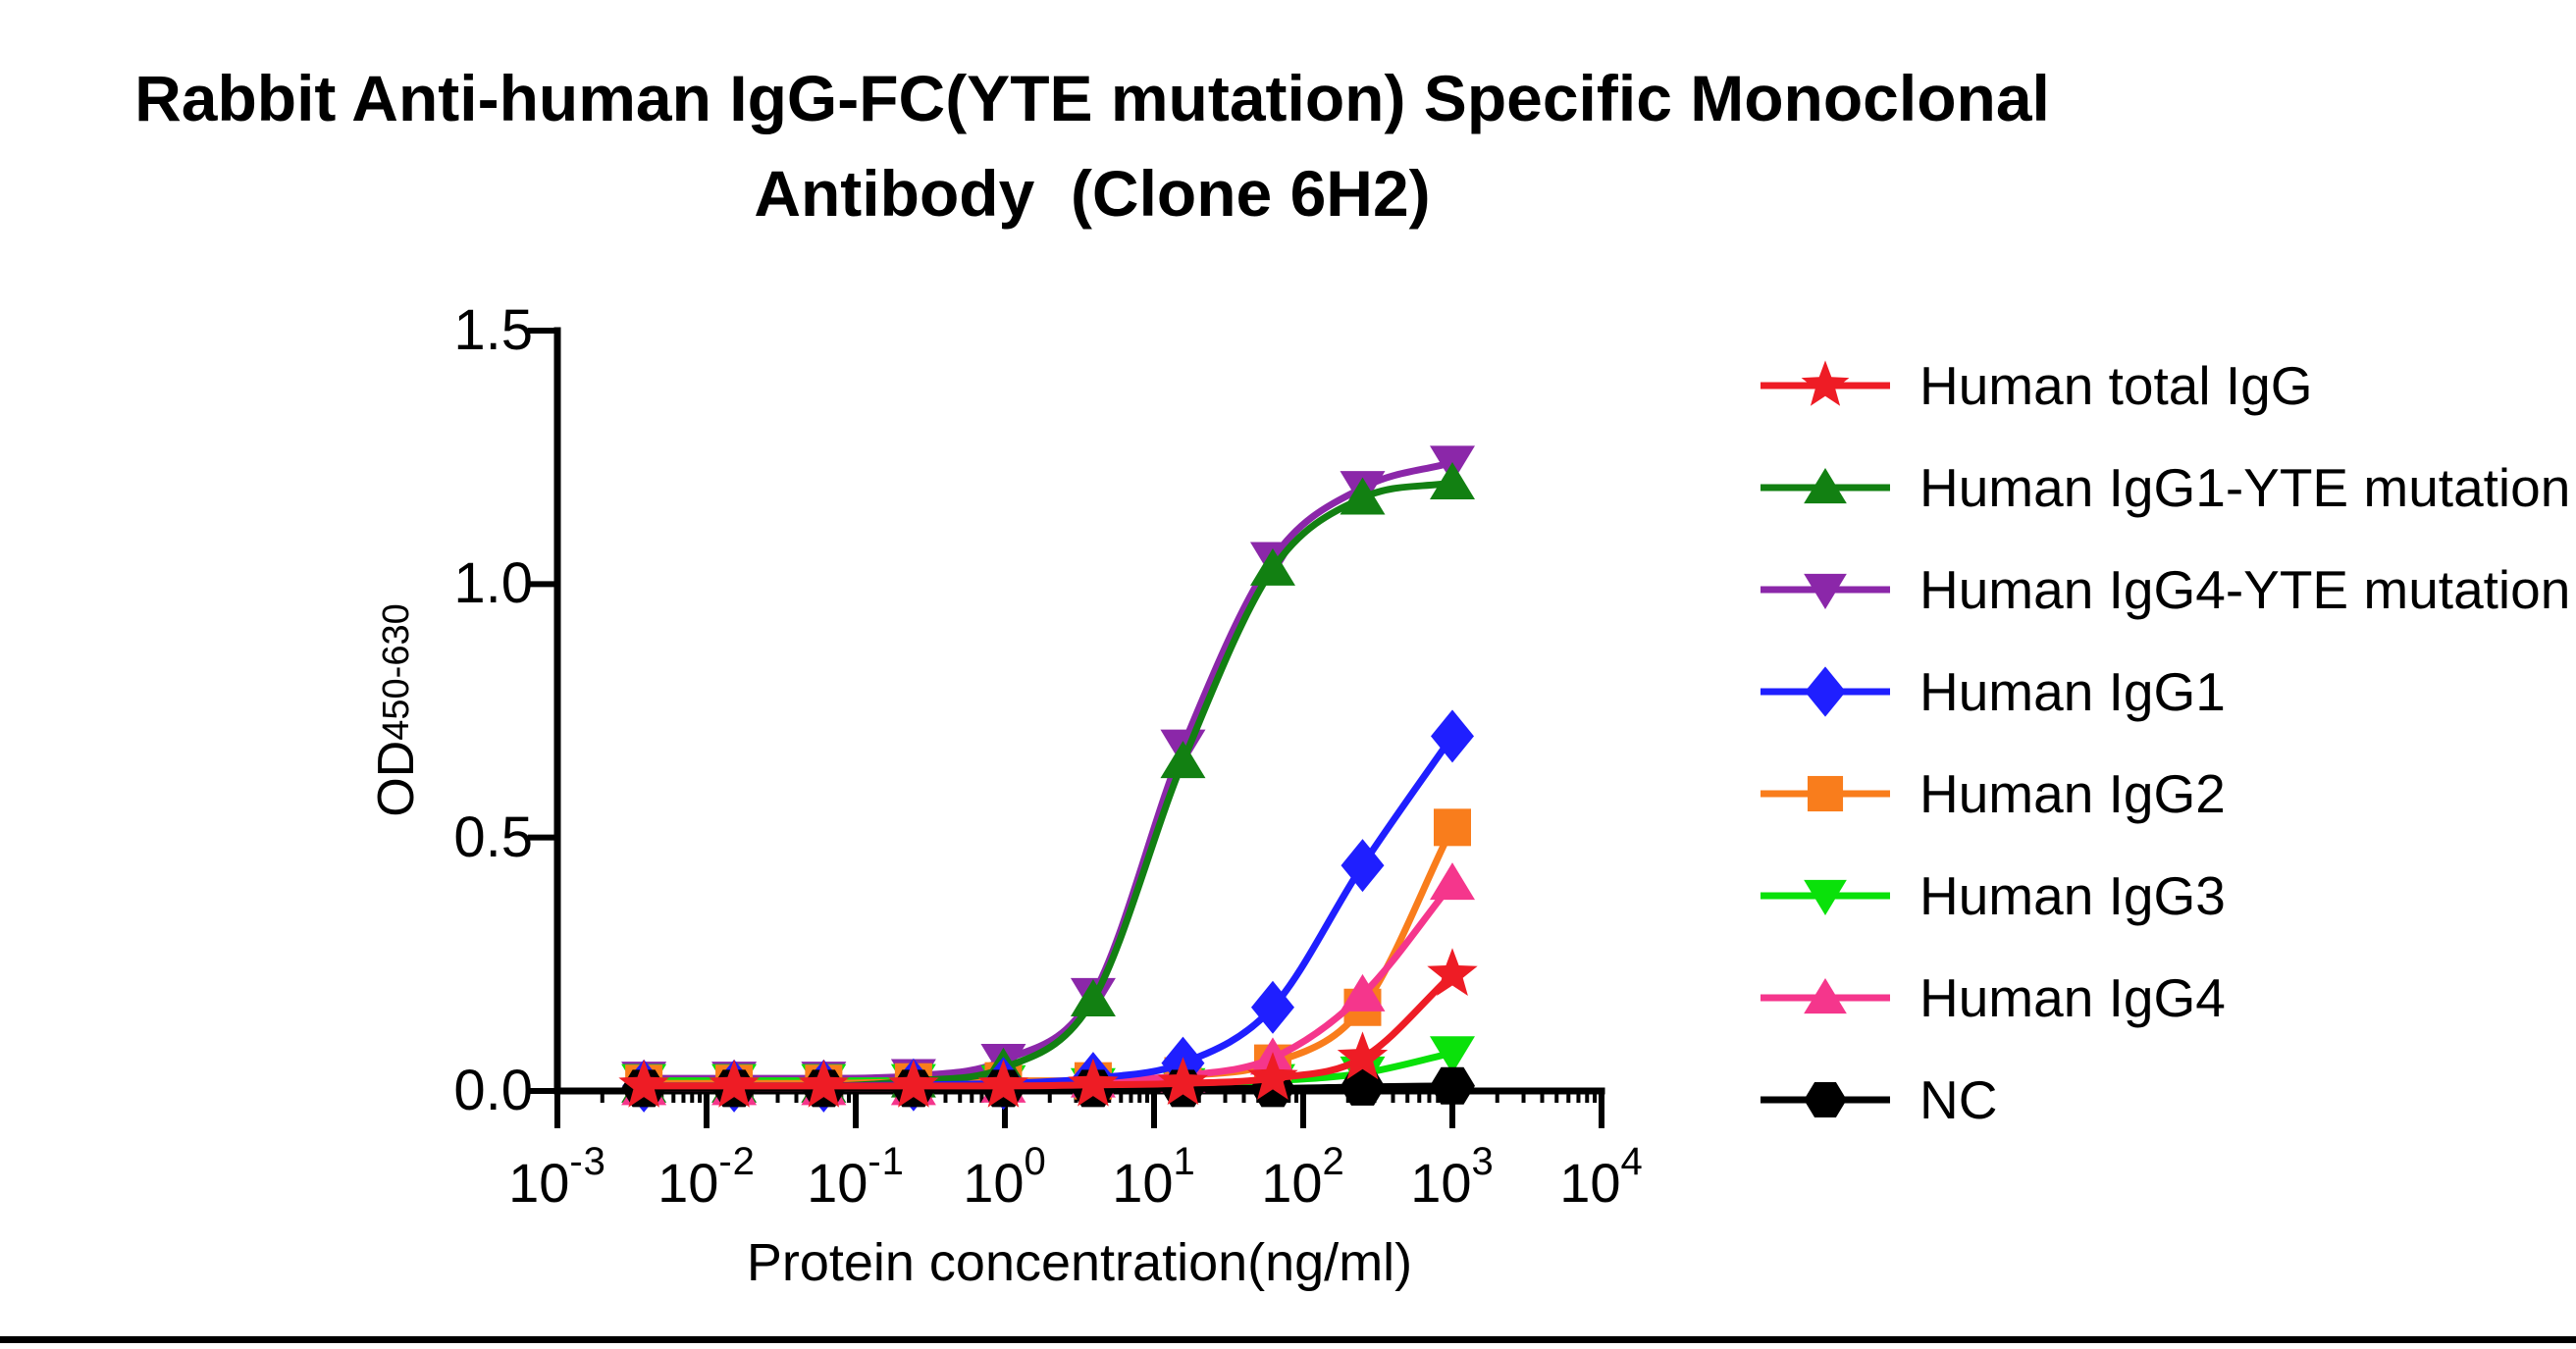 This screenshot has height=1349, width=2576. Describe the element at coordinates (1958, 1099) in the screenshot. I see `legend-label: NC` at that location.